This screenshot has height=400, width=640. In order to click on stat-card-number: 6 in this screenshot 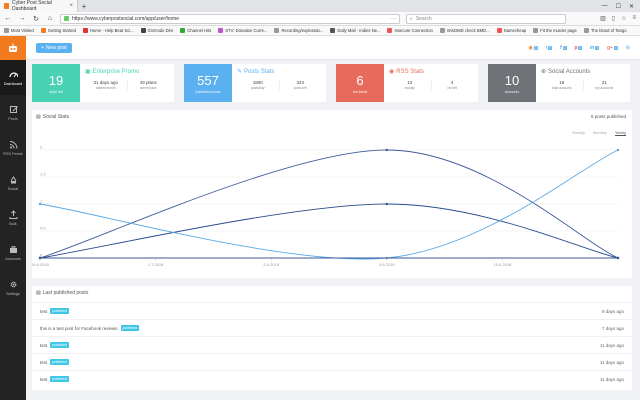, I will do `click(360, 80)`.